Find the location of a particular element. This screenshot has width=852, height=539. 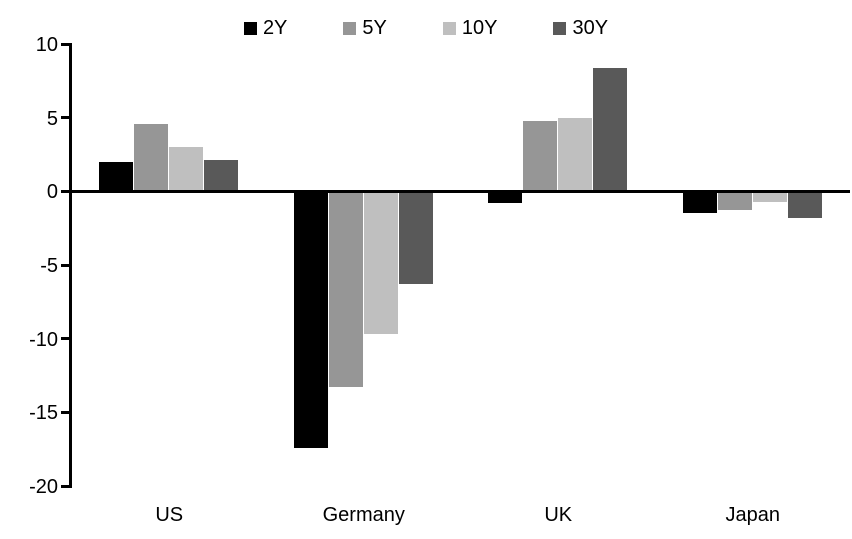

x-axis-labels: US Germany UK Japan is located at coordinates (461, 515).